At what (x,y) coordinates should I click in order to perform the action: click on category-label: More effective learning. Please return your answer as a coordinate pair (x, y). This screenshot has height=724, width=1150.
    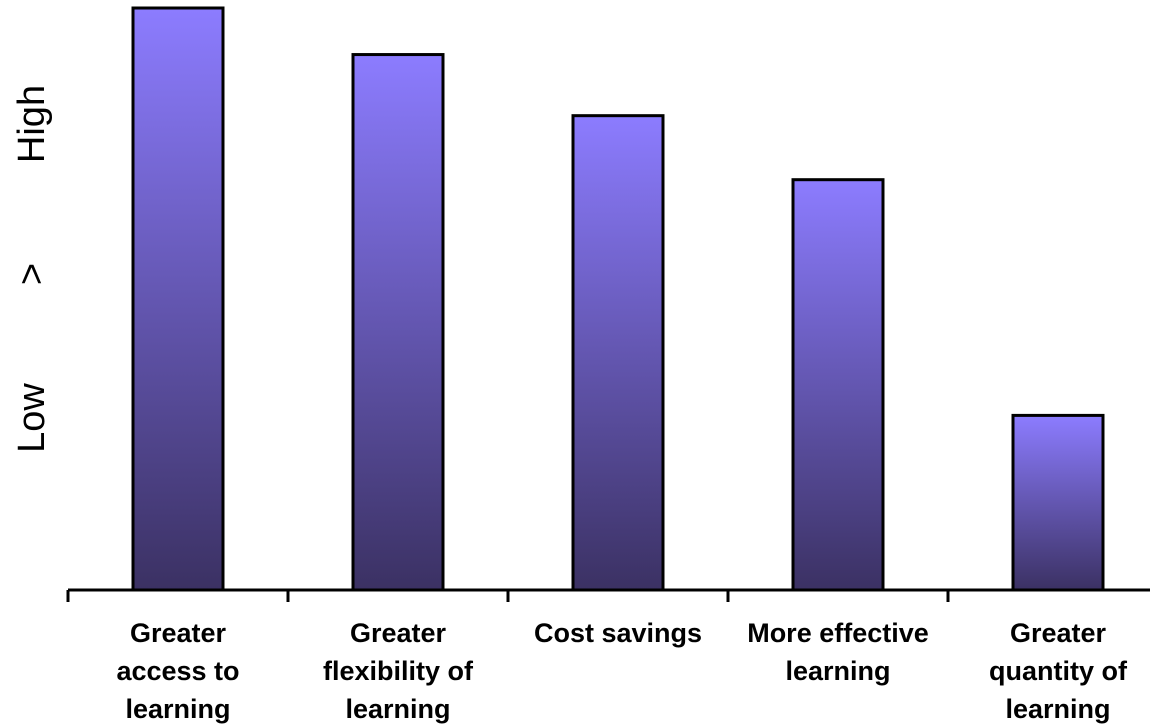
    Looking at the image, I should click on (838, 652).